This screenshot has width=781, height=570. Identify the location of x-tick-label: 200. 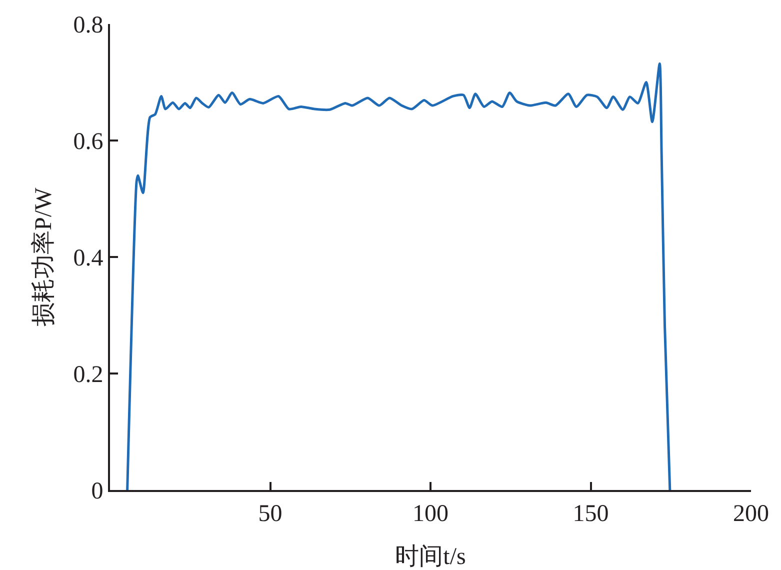
(751, 513).